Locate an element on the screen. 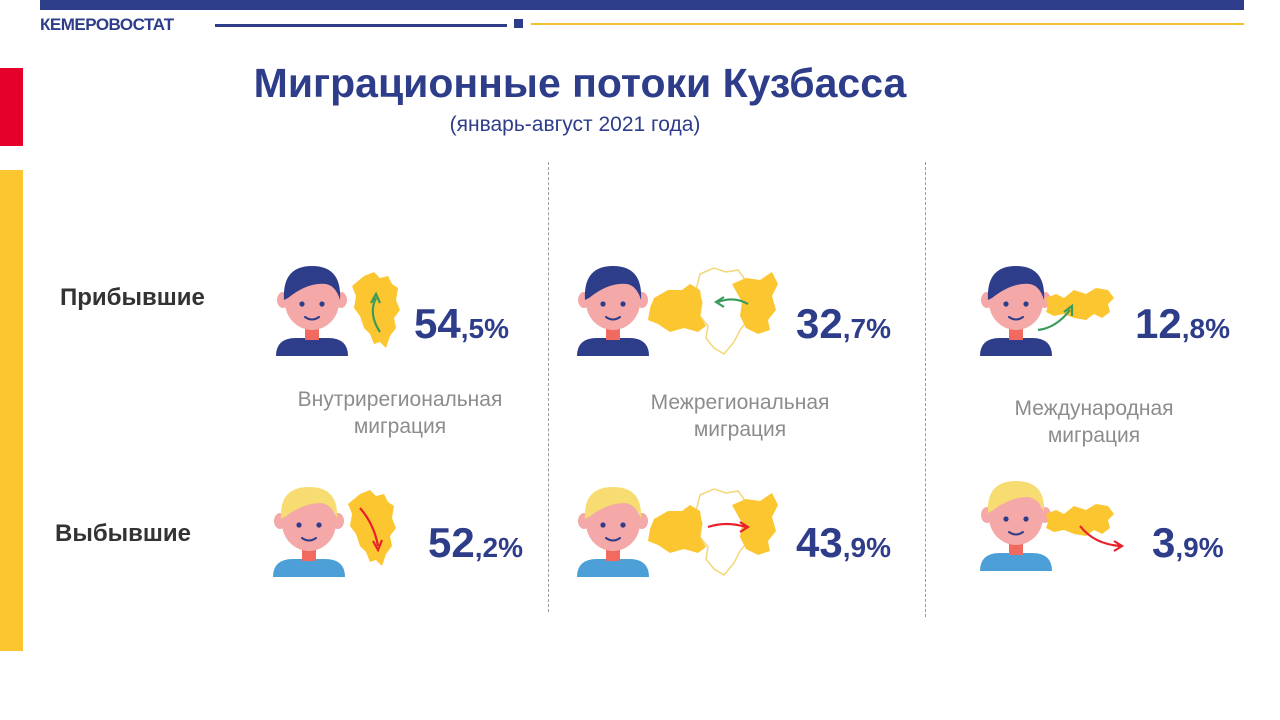  value-intraregional-arrived: 54,5% is located at coordinates (461, 323).